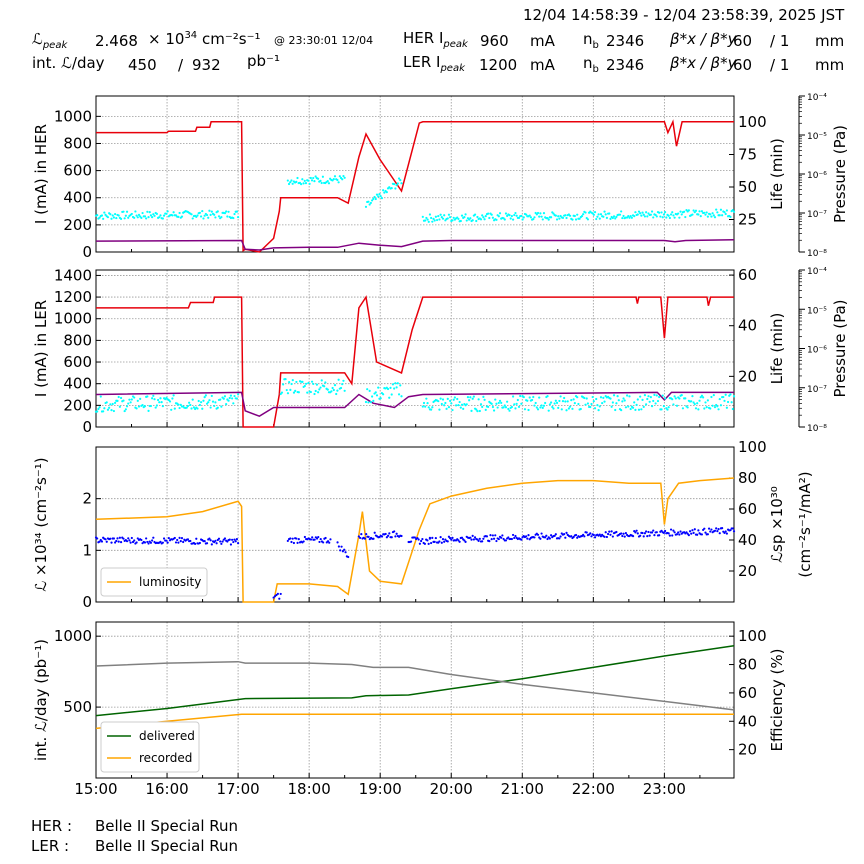 The width and height of the screenshot is (864, 864). I want to click on her-betay: / 1, so click(780, 41).